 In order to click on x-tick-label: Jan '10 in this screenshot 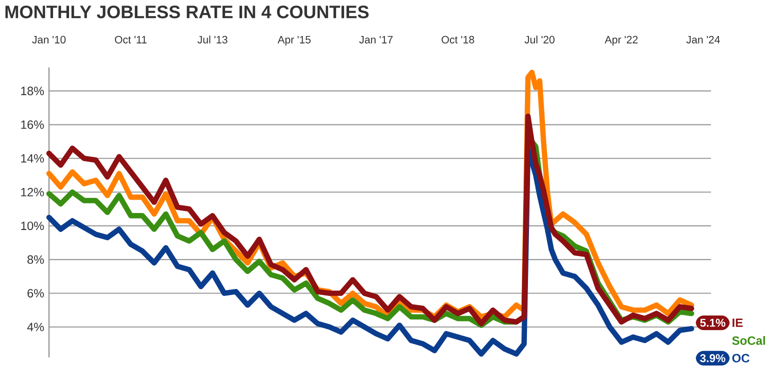, I will do `click(49, 40)`.